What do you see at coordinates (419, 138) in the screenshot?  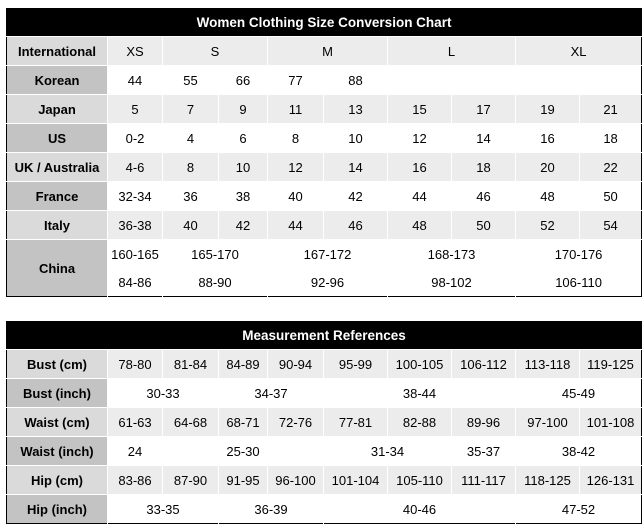 I see `table-cell: 12` at bounding box center [419, 138].